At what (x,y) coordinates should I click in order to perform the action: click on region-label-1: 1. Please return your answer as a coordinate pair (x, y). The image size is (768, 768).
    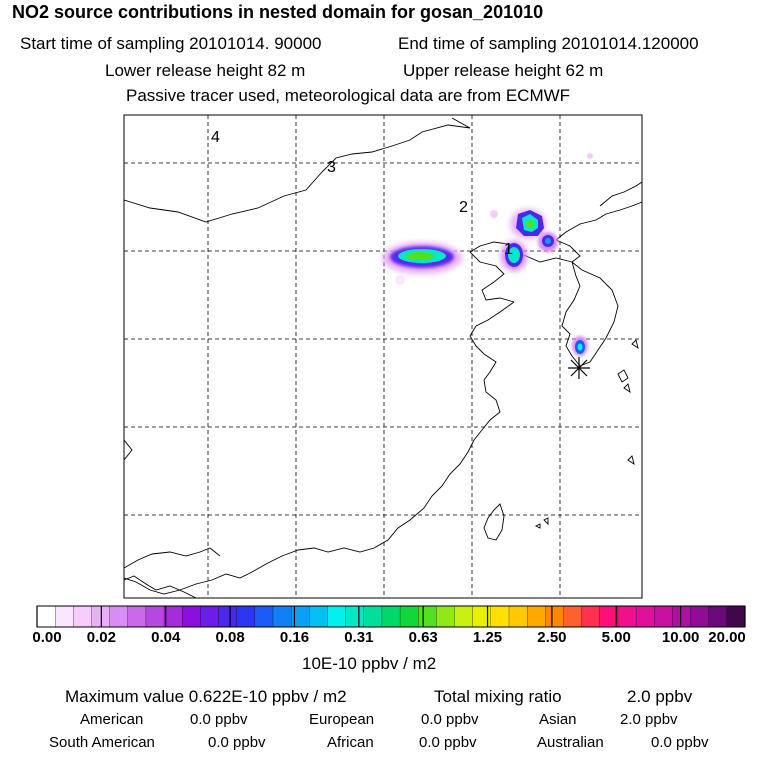
    Looking at the image, I should click on (508, 249).